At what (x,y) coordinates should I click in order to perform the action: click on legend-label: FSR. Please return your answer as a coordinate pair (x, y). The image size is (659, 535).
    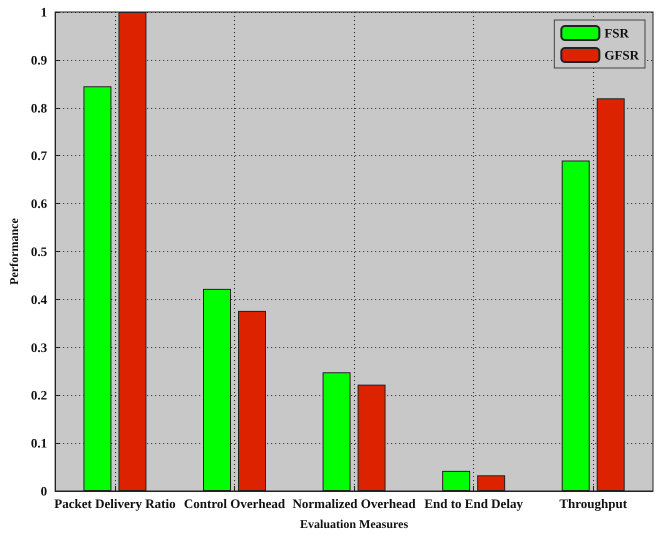
    Looking at the image, I should click on (617, 33).